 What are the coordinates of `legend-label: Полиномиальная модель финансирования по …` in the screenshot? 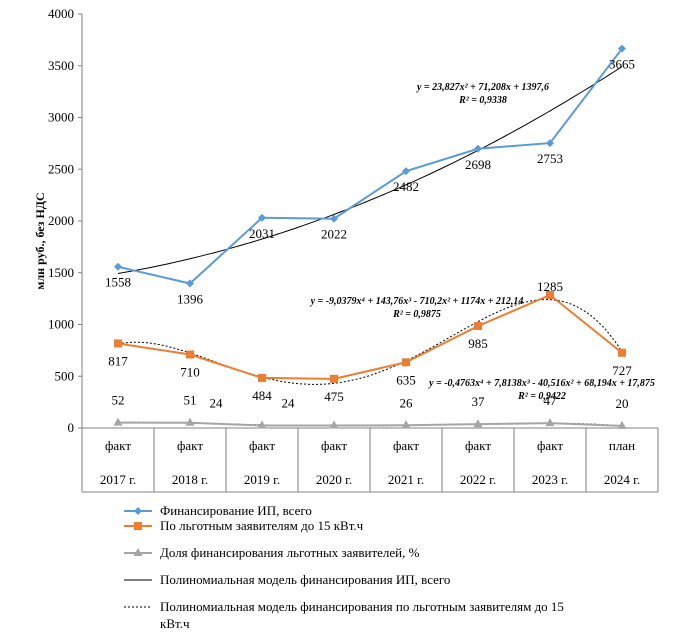 It's located at (362, 615).